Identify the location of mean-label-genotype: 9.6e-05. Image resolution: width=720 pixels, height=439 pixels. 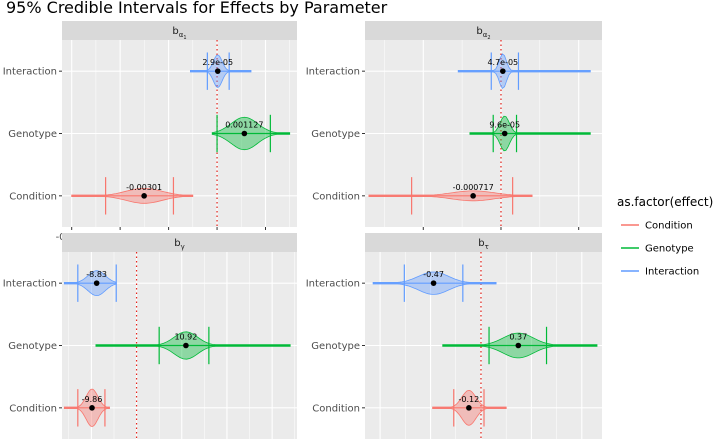
(504, 125).